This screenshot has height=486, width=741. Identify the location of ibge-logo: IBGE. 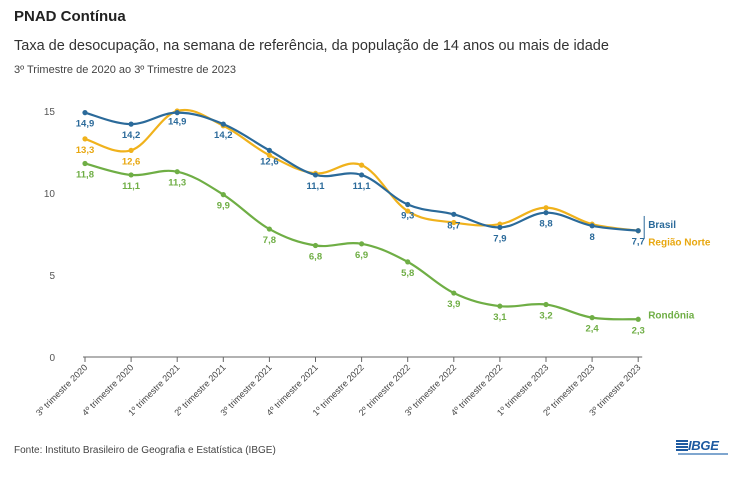
(702, 449).